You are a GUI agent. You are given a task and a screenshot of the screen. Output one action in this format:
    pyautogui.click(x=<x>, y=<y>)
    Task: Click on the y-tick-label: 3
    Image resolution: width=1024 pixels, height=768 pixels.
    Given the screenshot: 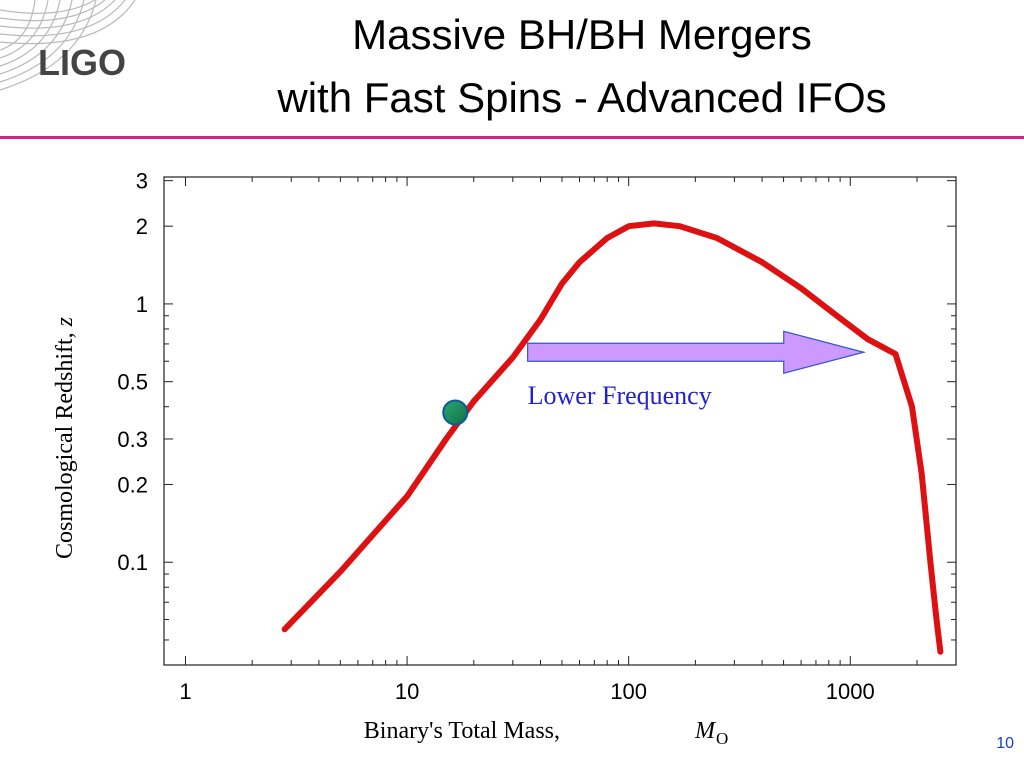 What is the action you would take?
    pyautogui.click(x=142, y=181)
    